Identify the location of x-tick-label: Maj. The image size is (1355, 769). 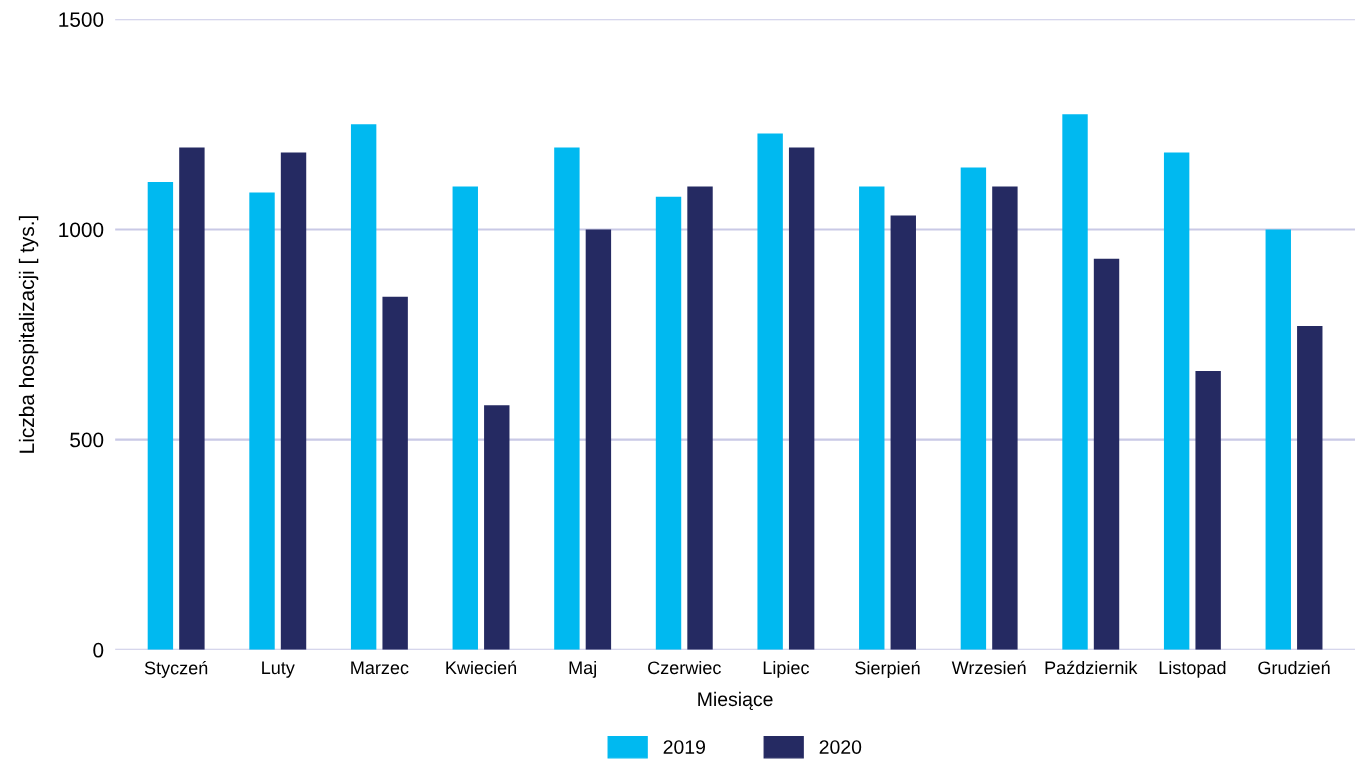
(582, 669).